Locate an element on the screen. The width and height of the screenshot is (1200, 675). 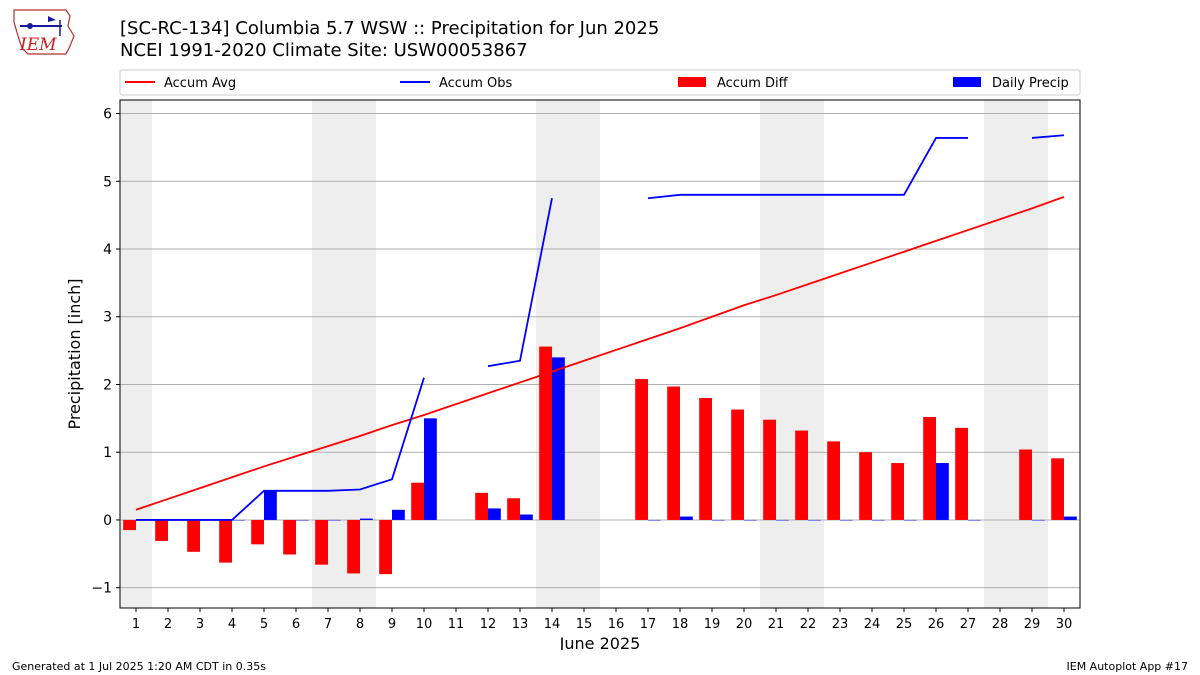
x-tick-label: 15 is located at coordinates (584, 624).